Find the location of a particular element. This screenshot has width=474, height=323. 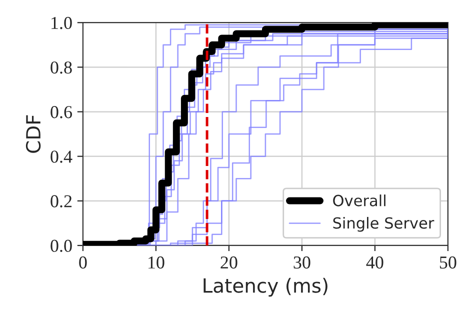

y-axis-title: CDF is located at coordinates (33, 134).